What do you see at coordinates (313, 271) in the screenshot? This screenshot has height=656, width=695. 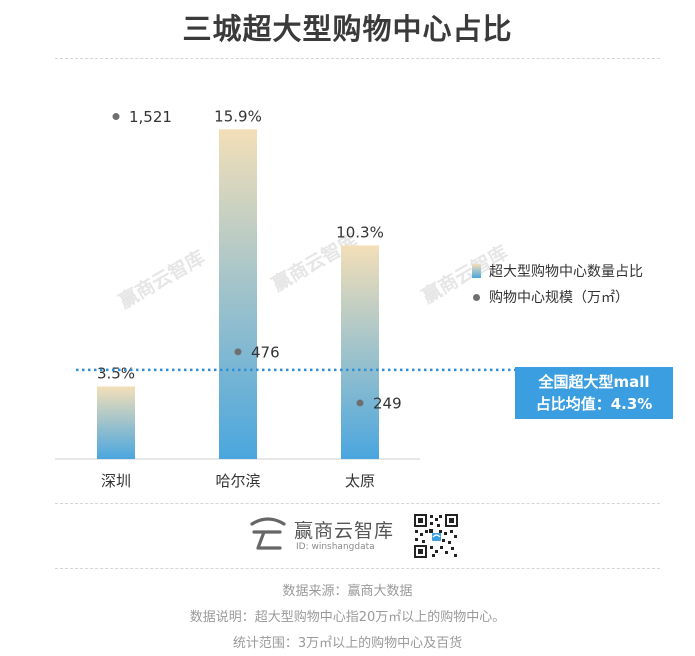 I see `watermark-layer: 赢商云智库 赢商云智库 赢商云智库` at bounding box center [313, 271].